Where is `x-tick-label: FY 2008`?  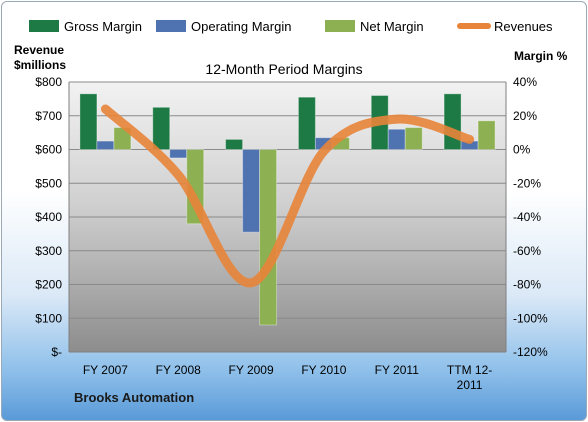
x-tick-label: FY 2008 is located at coordinates (178, 370).